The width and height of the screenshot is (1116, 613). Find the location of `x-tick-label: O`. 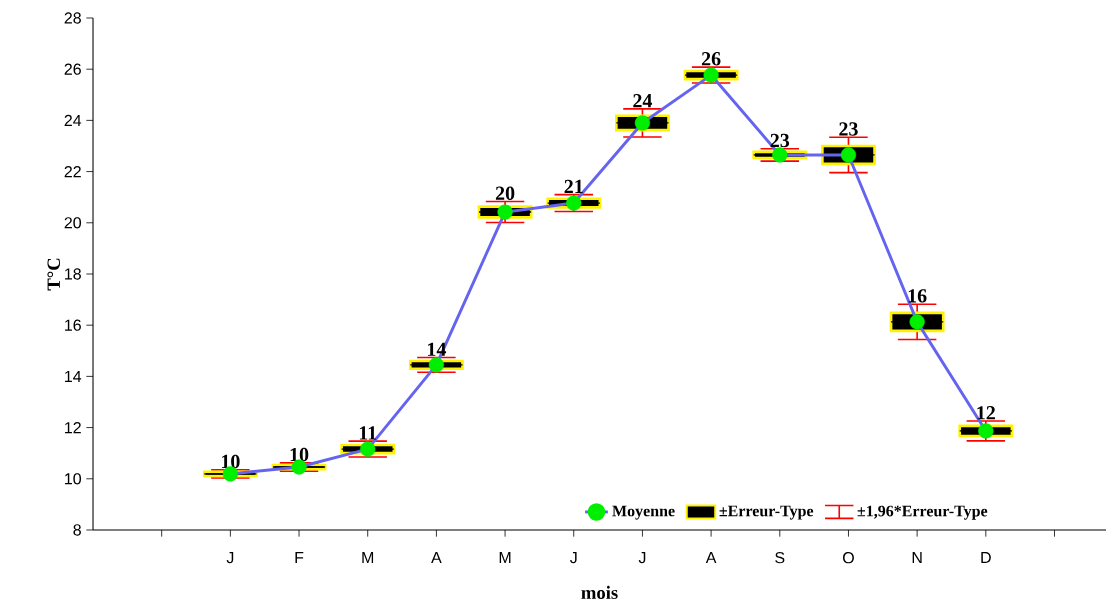

x-tick-label: O is located at coordinates (848, 558).